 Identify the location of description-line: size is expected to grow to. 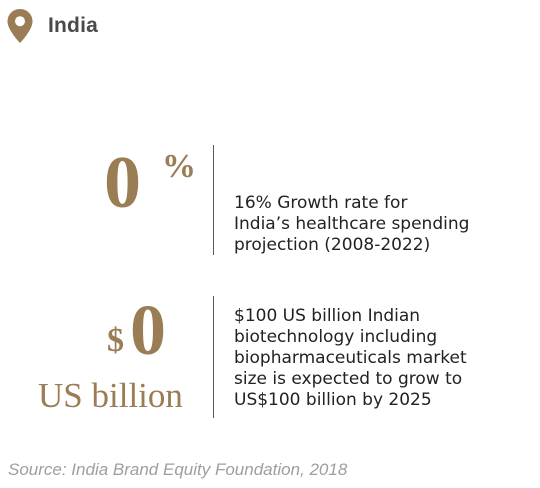
(348, 379).